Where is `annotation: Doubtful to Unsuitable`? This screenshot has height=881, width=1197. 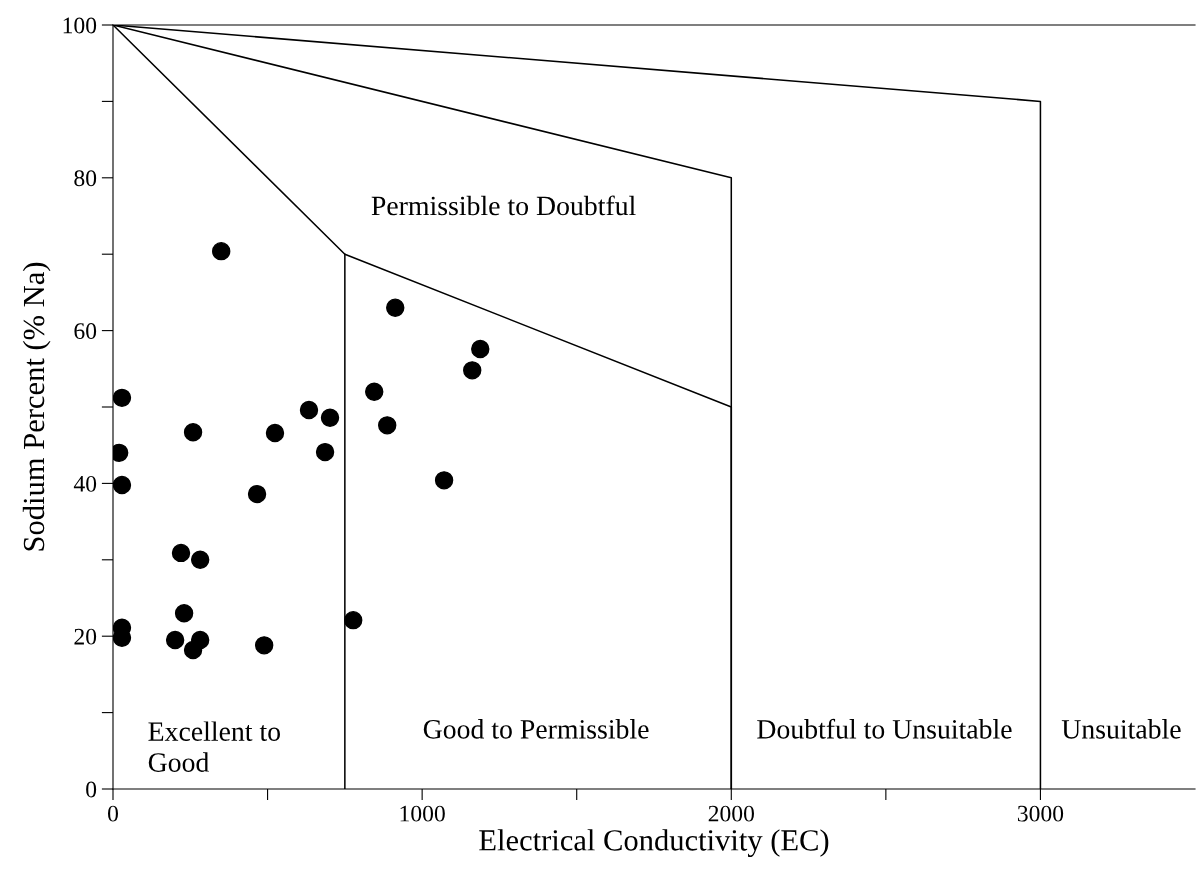 annotation: Doubtful to Unsuitable is located at coordinates (884, 728).